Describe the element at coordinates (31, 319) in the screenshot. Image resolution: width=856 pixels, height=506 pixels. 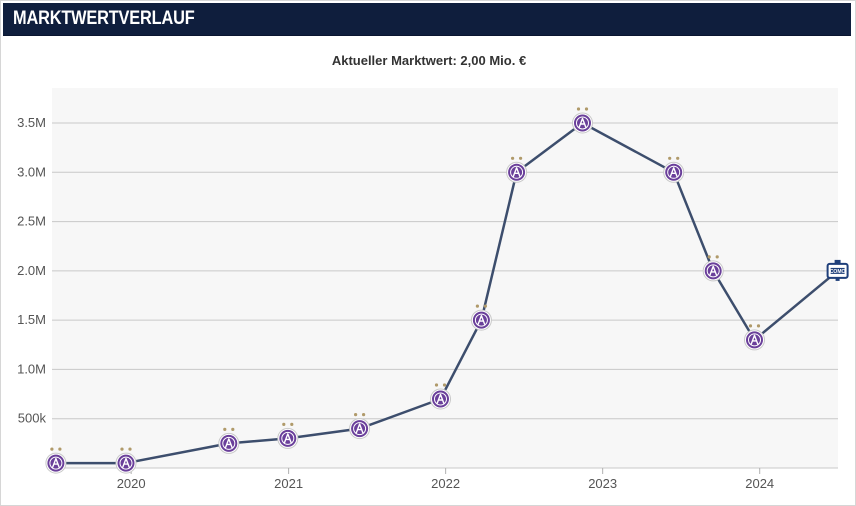
I see `y-tick-label: 1.5M` at that location.